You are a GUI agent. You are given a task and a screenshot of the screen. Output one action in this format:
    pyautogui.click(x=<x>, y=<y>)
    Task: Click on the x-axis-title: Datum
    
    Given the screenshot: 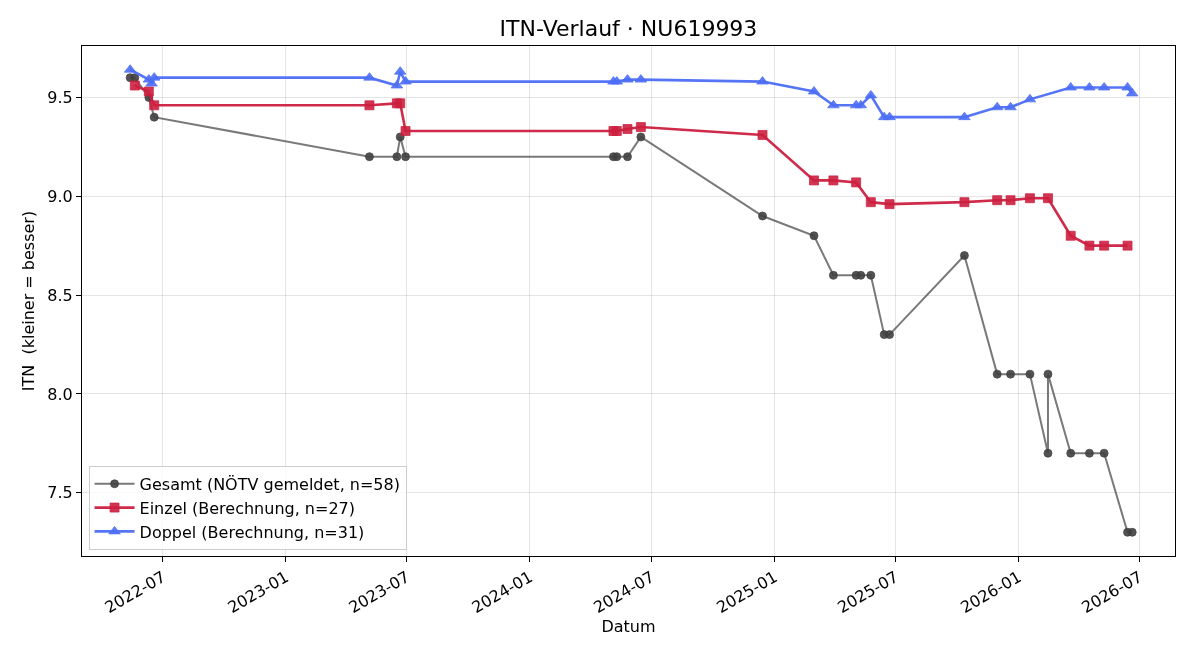 What is the action you would take?
    pyautogui.click(x=628, y=627)
    